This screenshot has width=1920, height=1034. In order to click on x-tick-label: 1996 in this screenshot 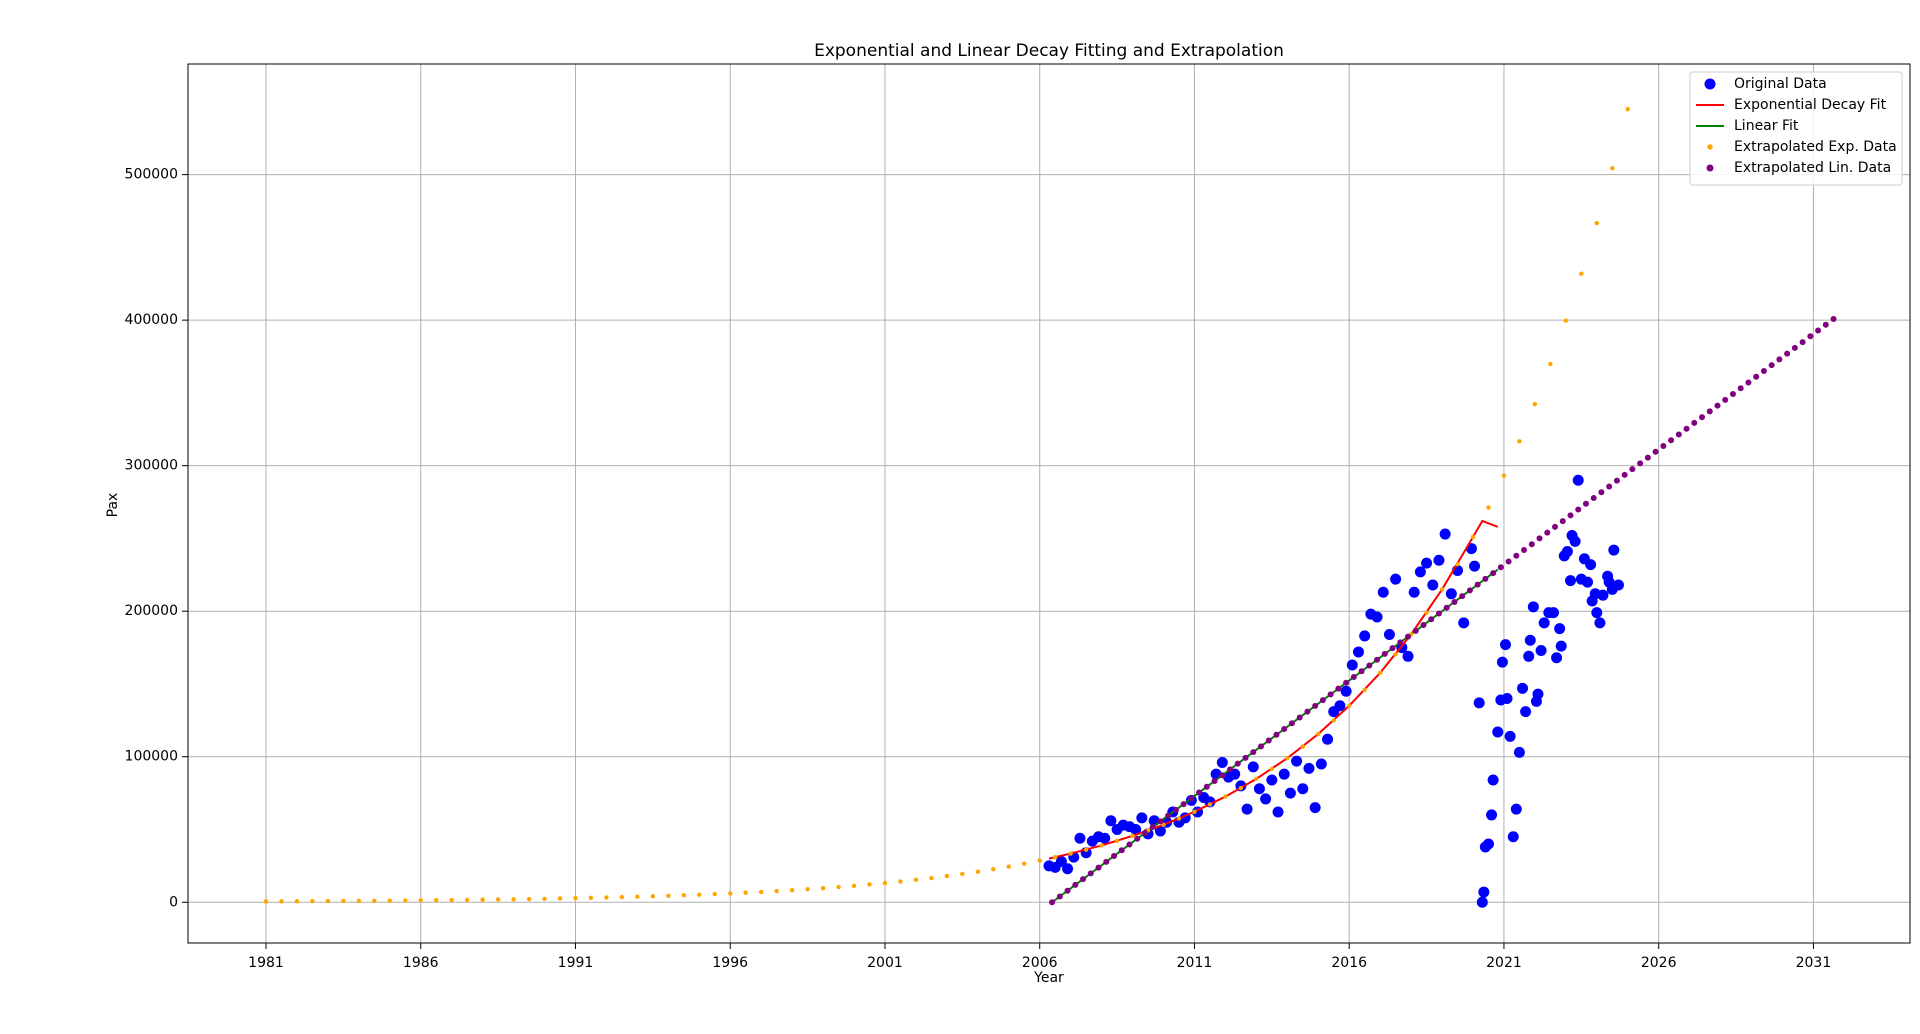, I will do `click(730, 963)`.